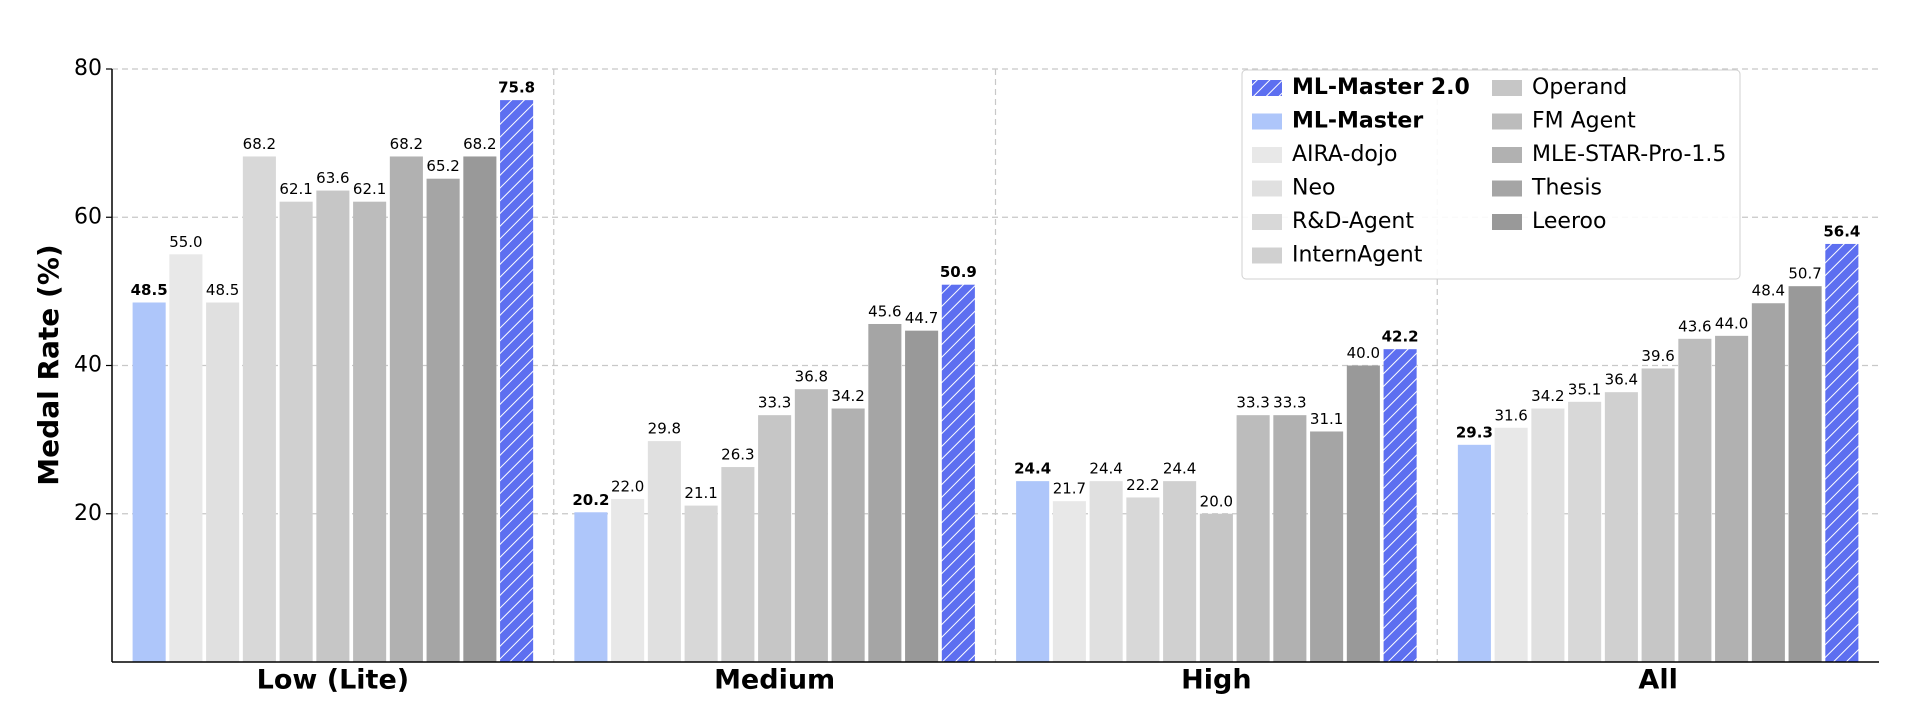 This screenshot has height=724, width=1915. What do you see at coordinates (1768, 291) in the screenshot?
I see `value-label: 48.4` at bounding box center [1768, 291].